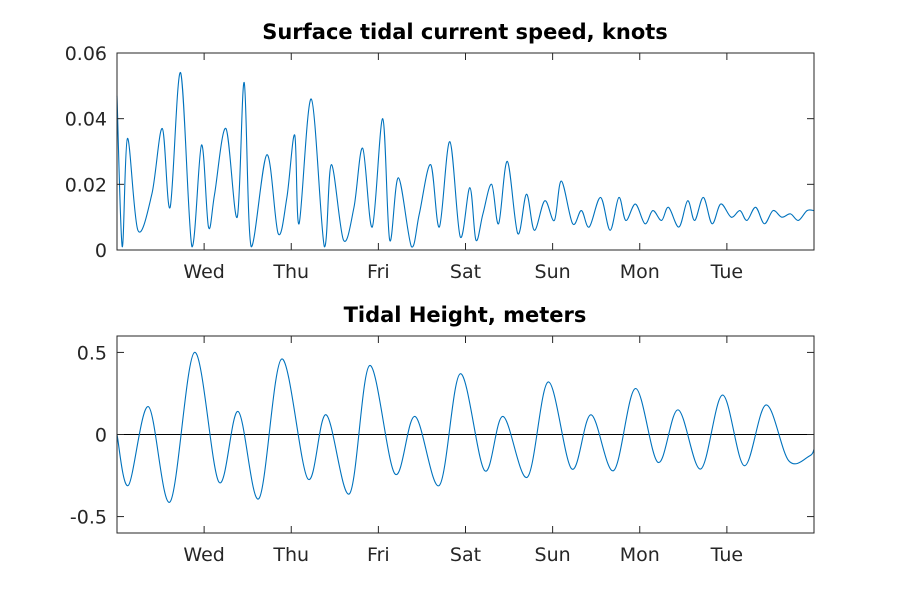  I want to click on tidal-height-ytick-label: 0, so click(101, 436).